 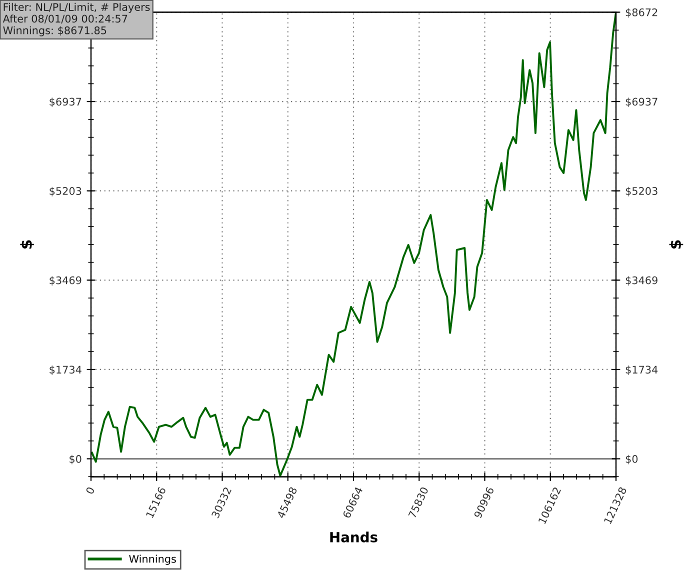 What do you see at coordinates (676, 244) in the screenshot?
I see `y2-axis-title: $` at bounding box center [676, 244].